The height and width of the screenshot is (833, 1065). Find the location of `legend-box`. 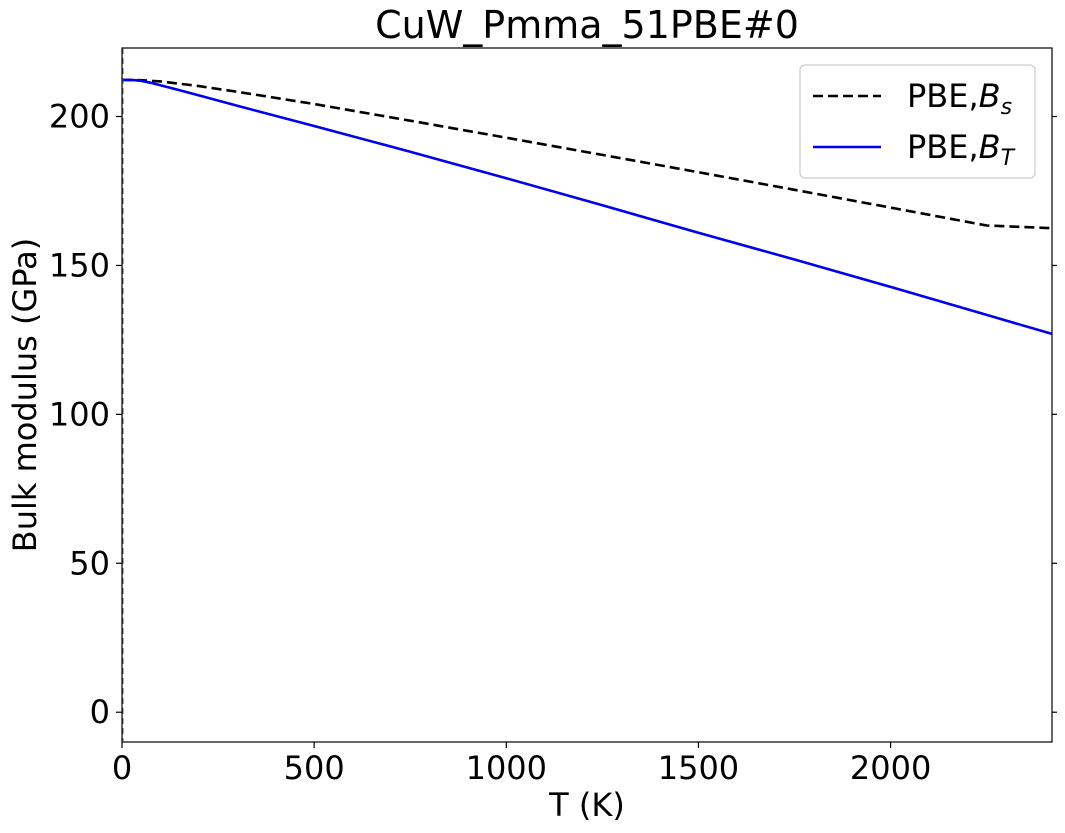

legend-box is located at coordinates (917, 121).